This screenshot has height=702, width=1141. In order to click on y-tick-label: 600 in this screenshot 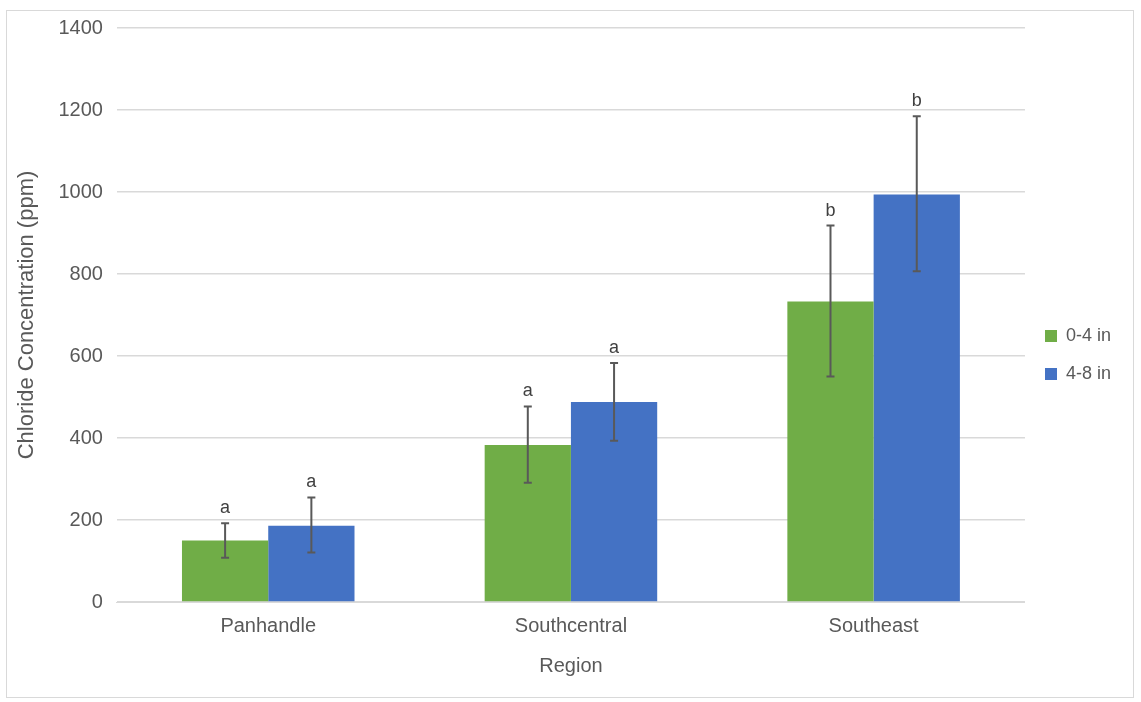, I will do `click(86, 354)`.